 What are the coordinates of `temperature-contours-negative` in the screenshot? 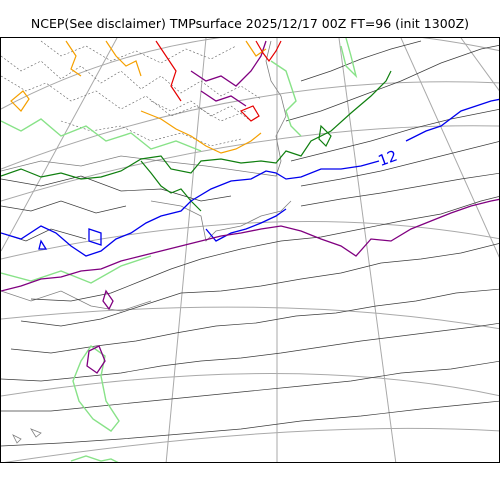 It's located at (131, 93).